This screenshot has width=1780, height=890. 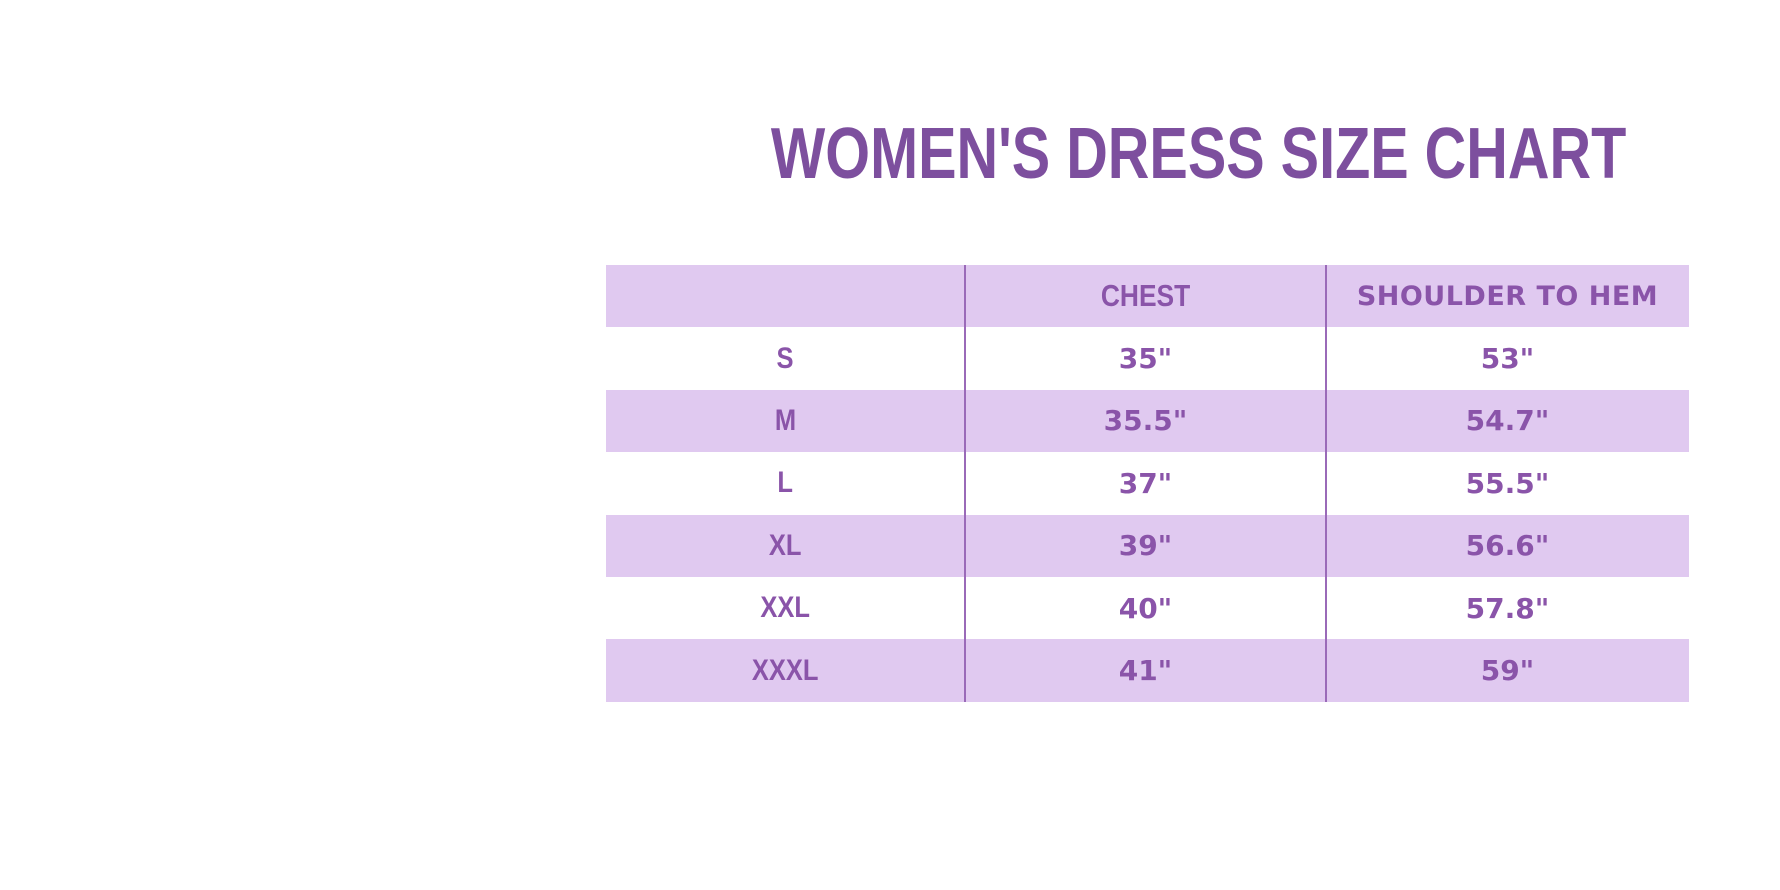 I want to click on chest-cell: 39", so click(x=1145, y=546).